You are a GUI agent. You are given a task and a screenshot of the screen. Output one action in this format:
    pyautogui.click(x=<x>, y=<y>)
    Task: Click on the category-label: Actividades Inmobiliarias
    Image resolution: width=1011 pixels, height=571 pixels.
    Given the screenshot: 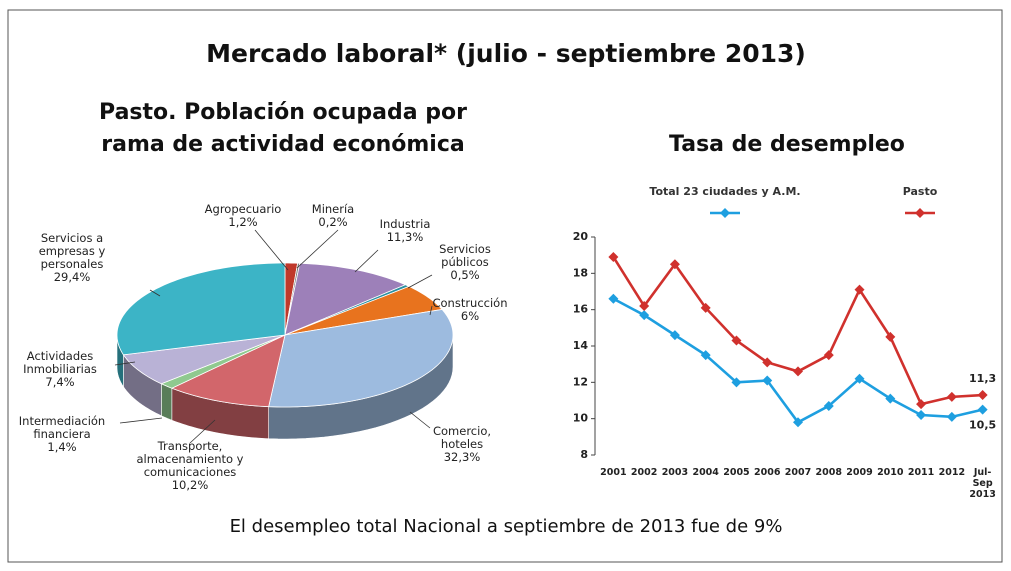 What is the action you would take?
    pyautogui.click(x=60, y=362)
    